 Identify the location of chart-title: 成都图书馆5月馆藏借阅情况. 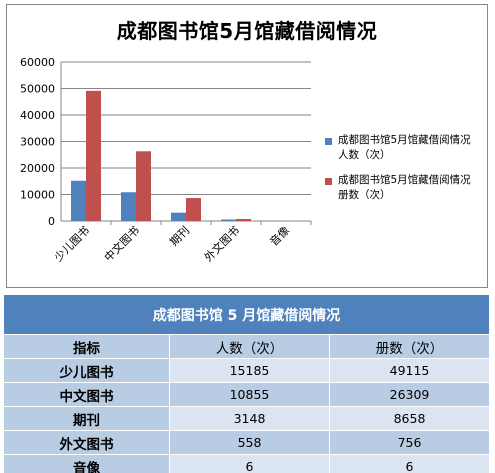
(247, 31).